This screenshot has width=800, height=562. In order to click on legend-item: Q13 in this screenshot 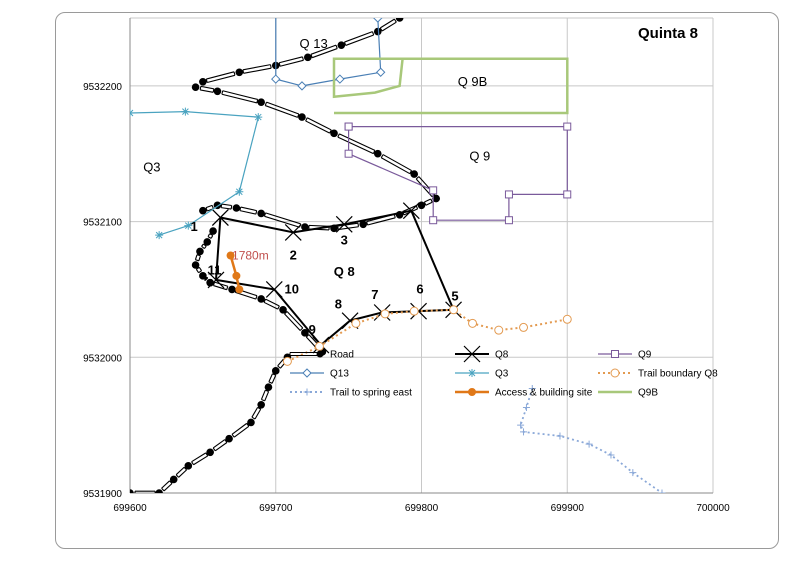, I will do `click(319, 374)`.